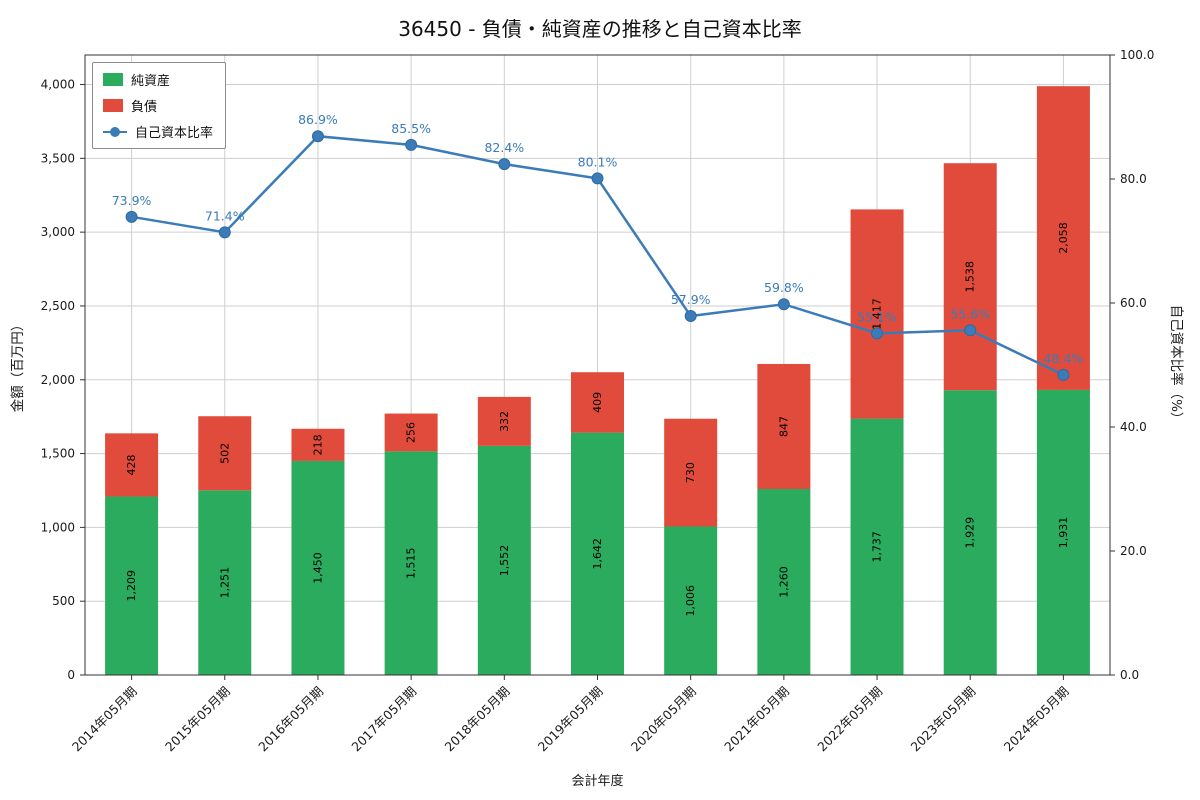 The image size is (1200, 800). Describe the element at coordinates (1064, 358) in the screenshot. I see `ratio-label: 48.4%` at that location.